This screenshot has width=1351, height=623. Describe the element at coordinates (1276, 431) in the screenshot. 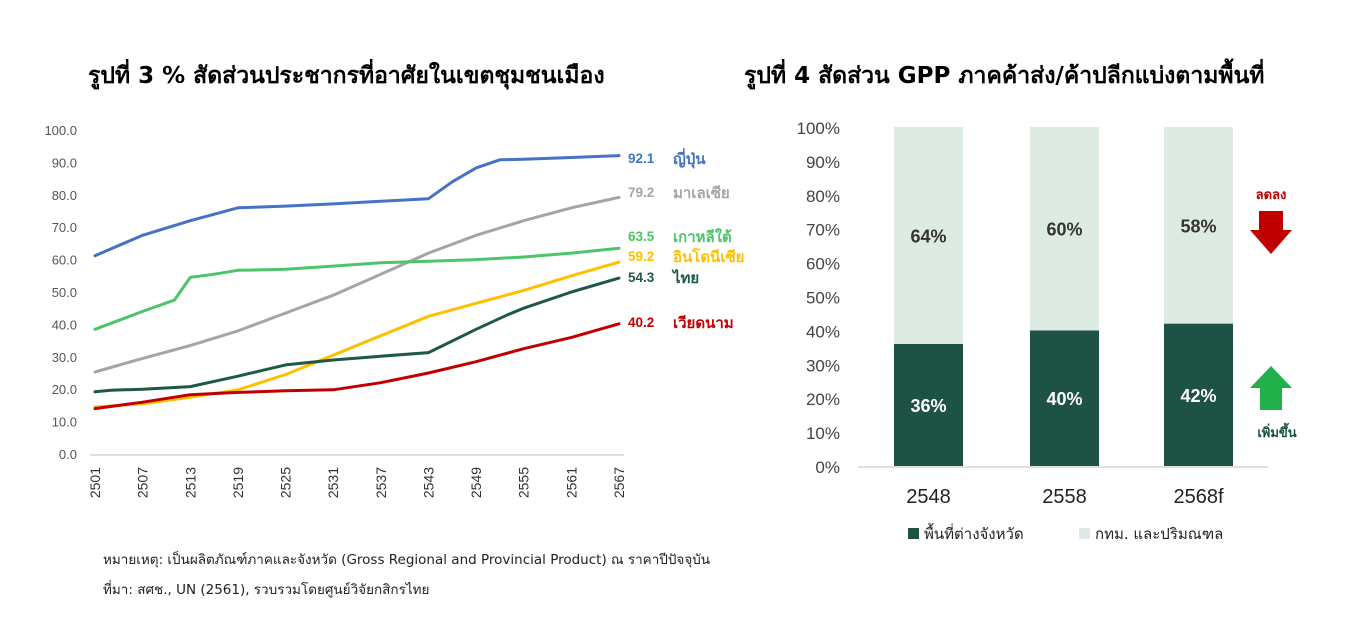

I see `increase-annotation-label: เพิ่มขึ้น` at that location.